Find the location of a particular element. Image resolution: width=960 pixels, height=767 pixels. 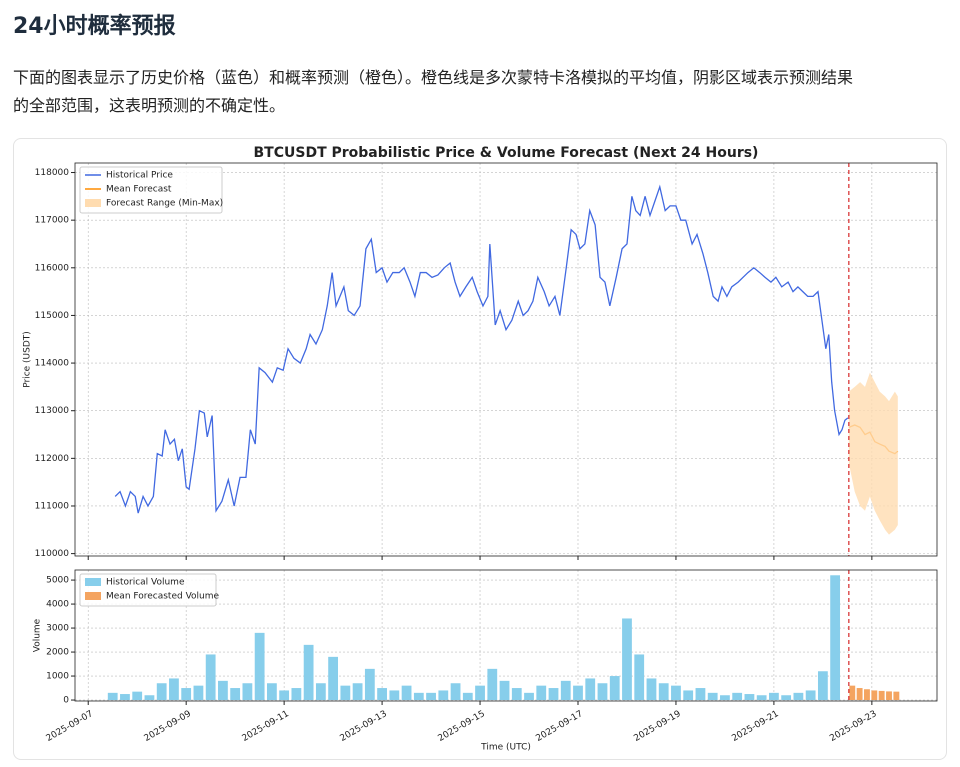

y-tick-label: 111000 is located at coordinates (52, 506).